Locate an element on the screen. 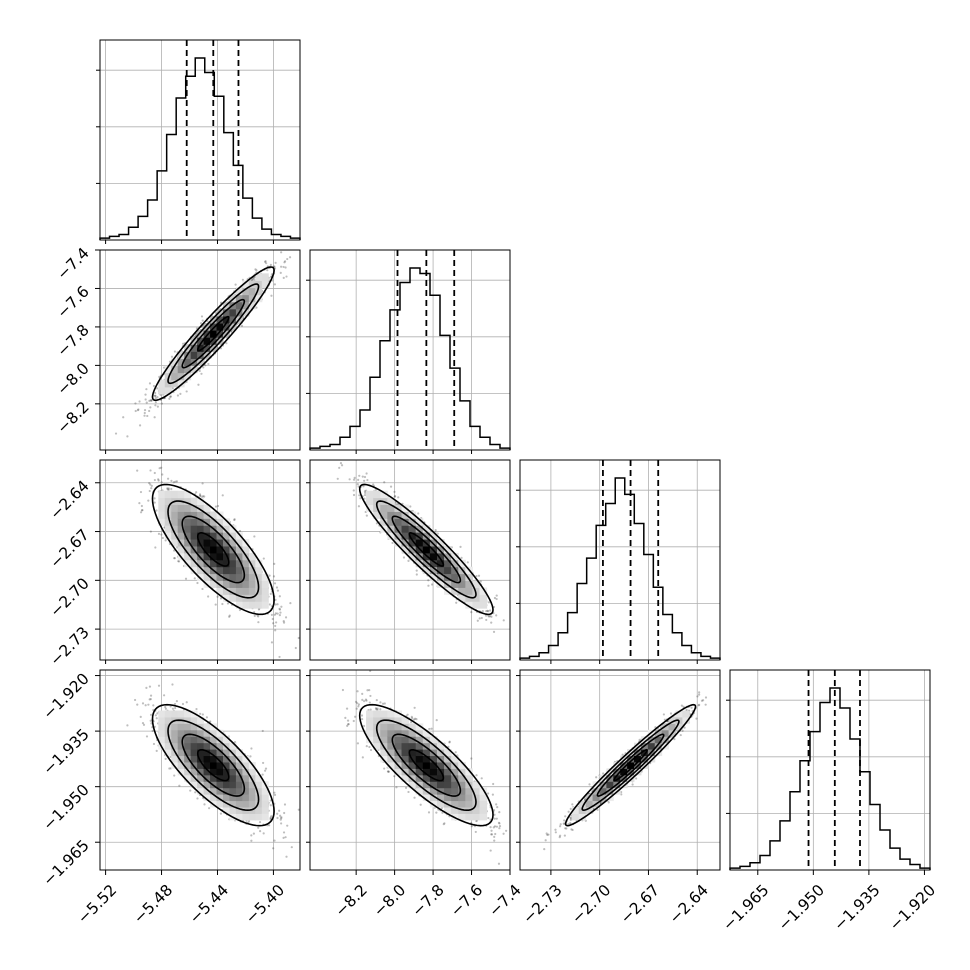 The image size is (970, 970). panel-content is located at coordinates (200, 770).